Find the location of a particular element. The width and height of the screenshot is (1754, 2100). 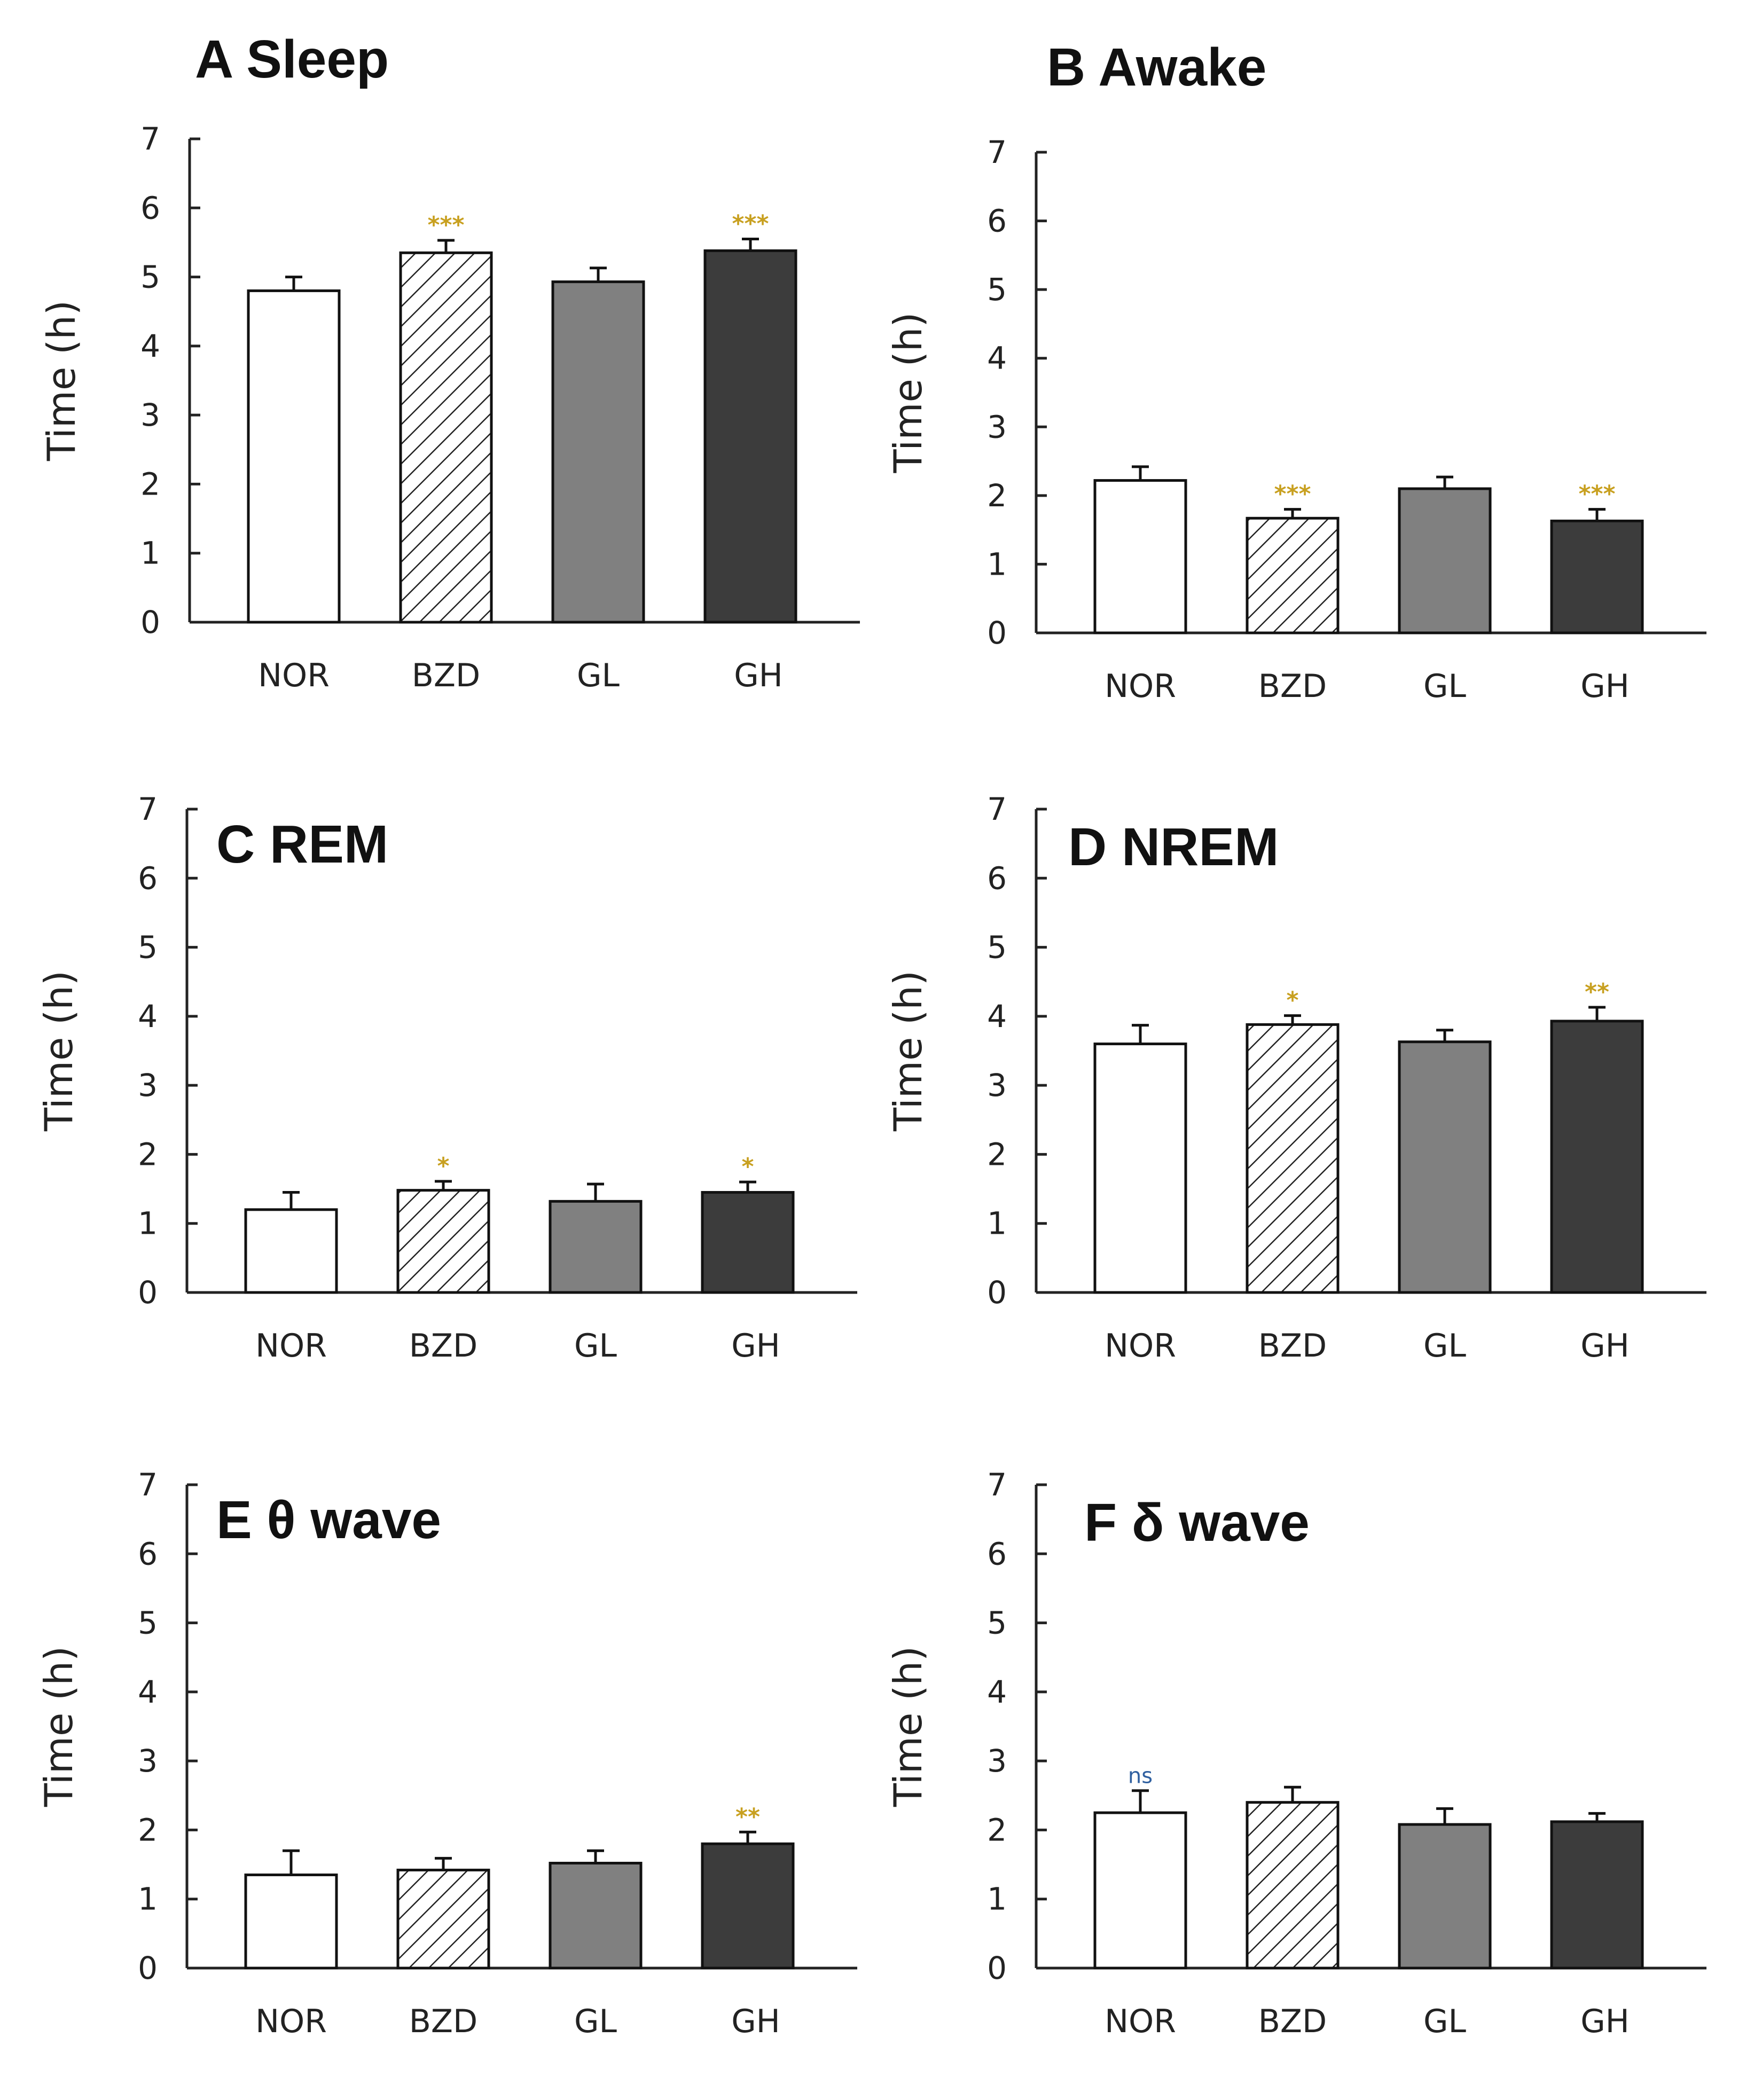

panel-a-bar-gh is located at coordinates (750, 436).